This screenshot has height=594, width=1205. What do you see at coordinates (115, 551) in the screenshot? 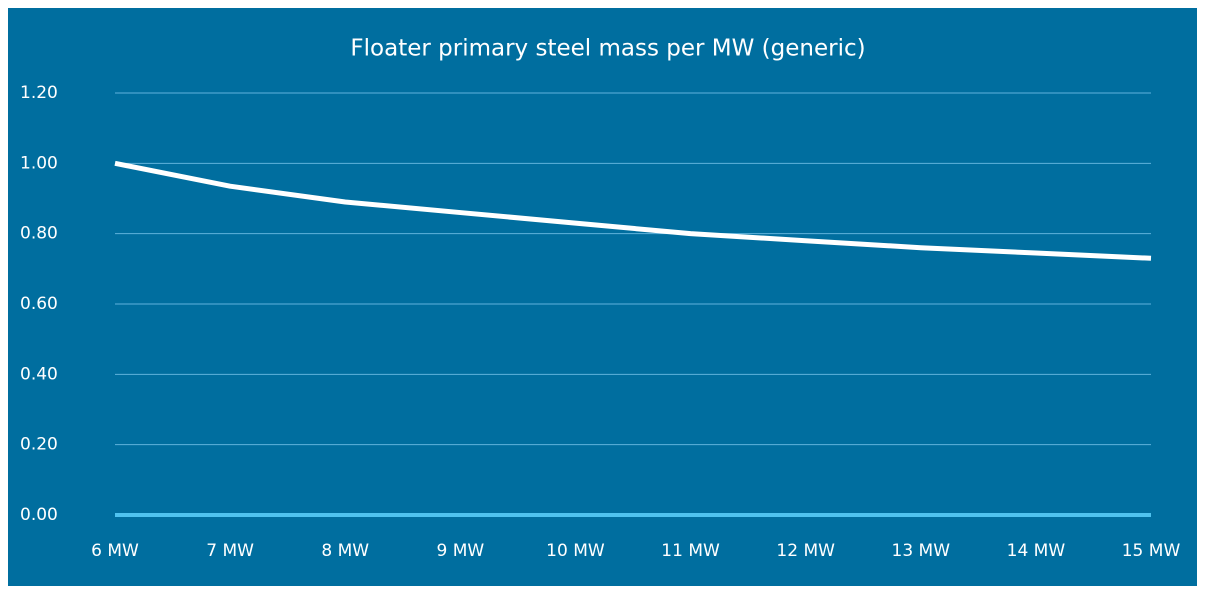
I see `x-tick-label: 6 MW` at bounding box center [115, 551].